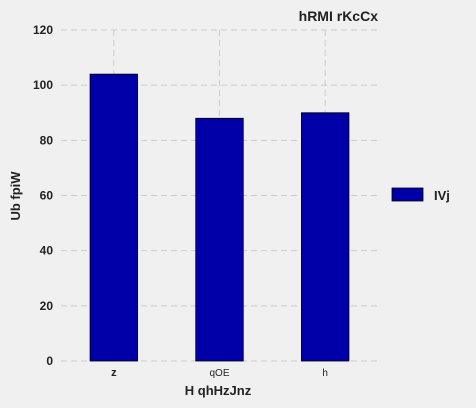  Describe the element at coordinates (47, 251) in the screenshot. I see `y-tick-label: 40` at that location.